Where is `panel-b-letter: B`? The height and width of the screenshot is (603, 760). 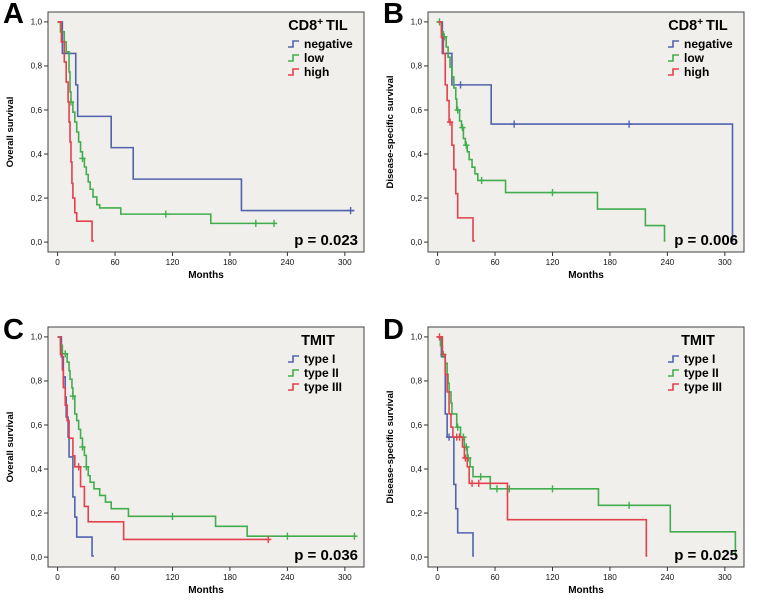
panel-b-letter: B is located at coordinates (393, 15).